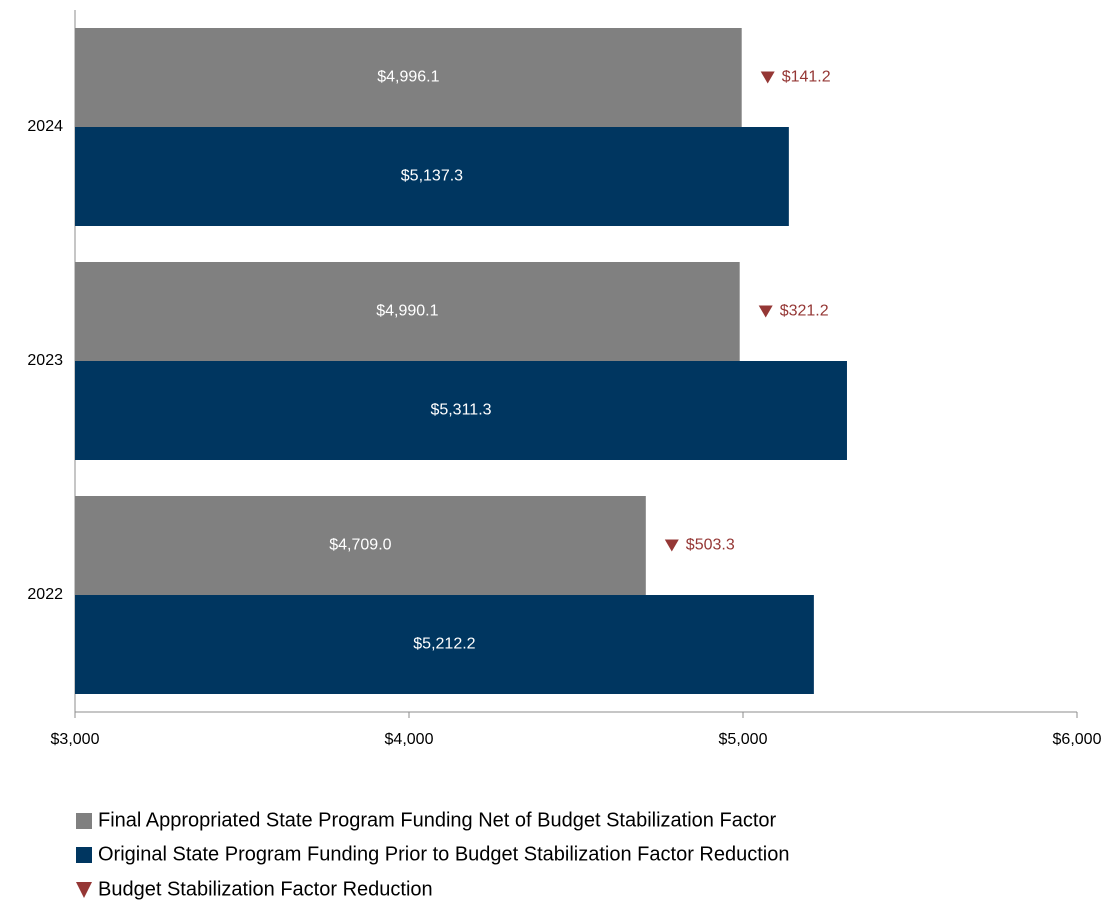 This screenshot has width=1113, height=909. What do you see at coordinates (409, 739) in the screenshot?
I see `x-tick-label: $4,000` at bounding box center [409, 739].